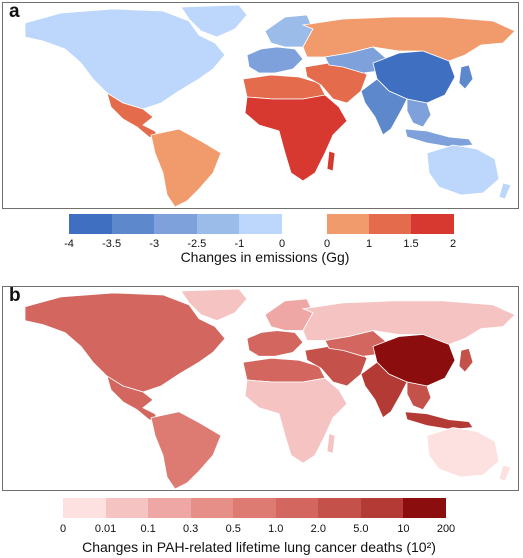  Describe the element at coordinates (419, 396) in the screenshot. I see `deaths-region-southeast-asia` at that location.